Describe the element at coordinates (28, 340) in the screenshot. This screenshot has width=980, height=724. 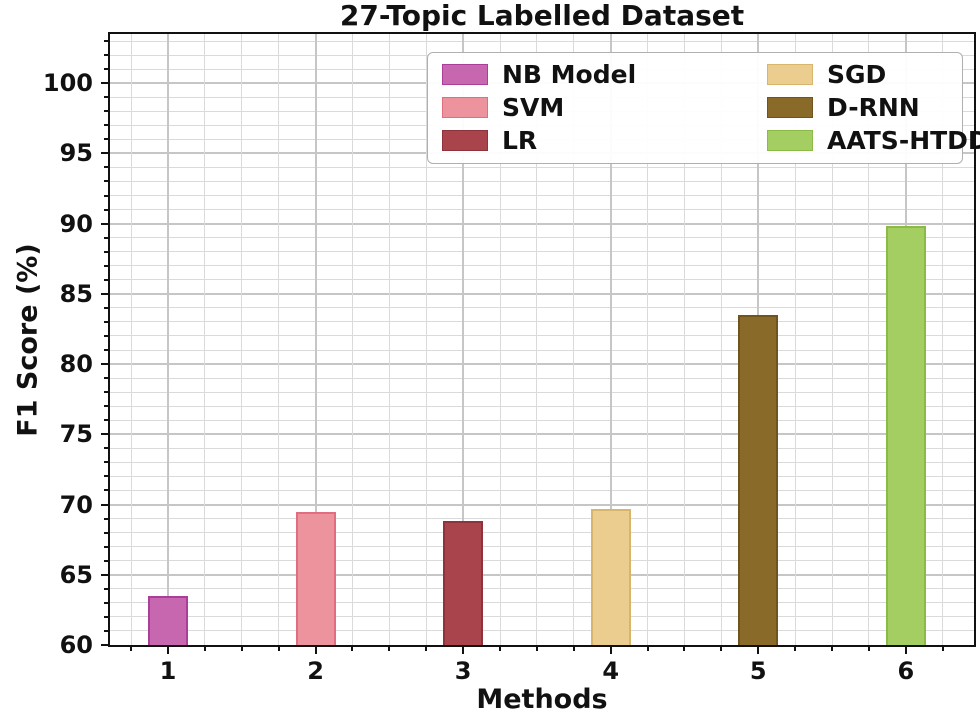
I see `y-axis-label: F1 Score (%)` at that location.